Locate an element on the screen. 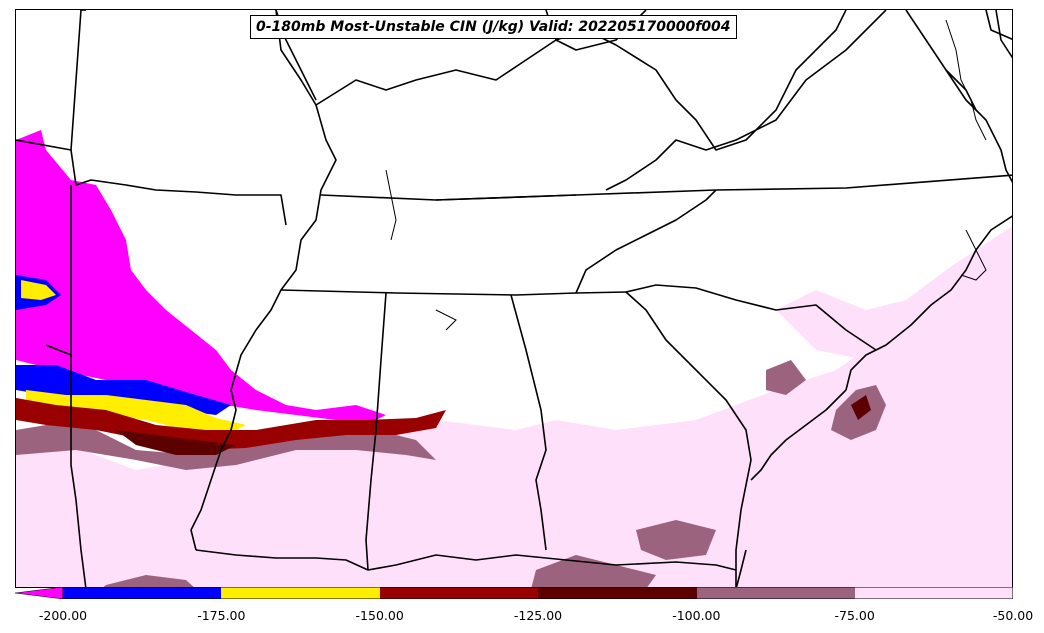 The height and width of the screenshot is (633, 1044). boundary-north-carolina-virginia is located at coordinates (646, 241).